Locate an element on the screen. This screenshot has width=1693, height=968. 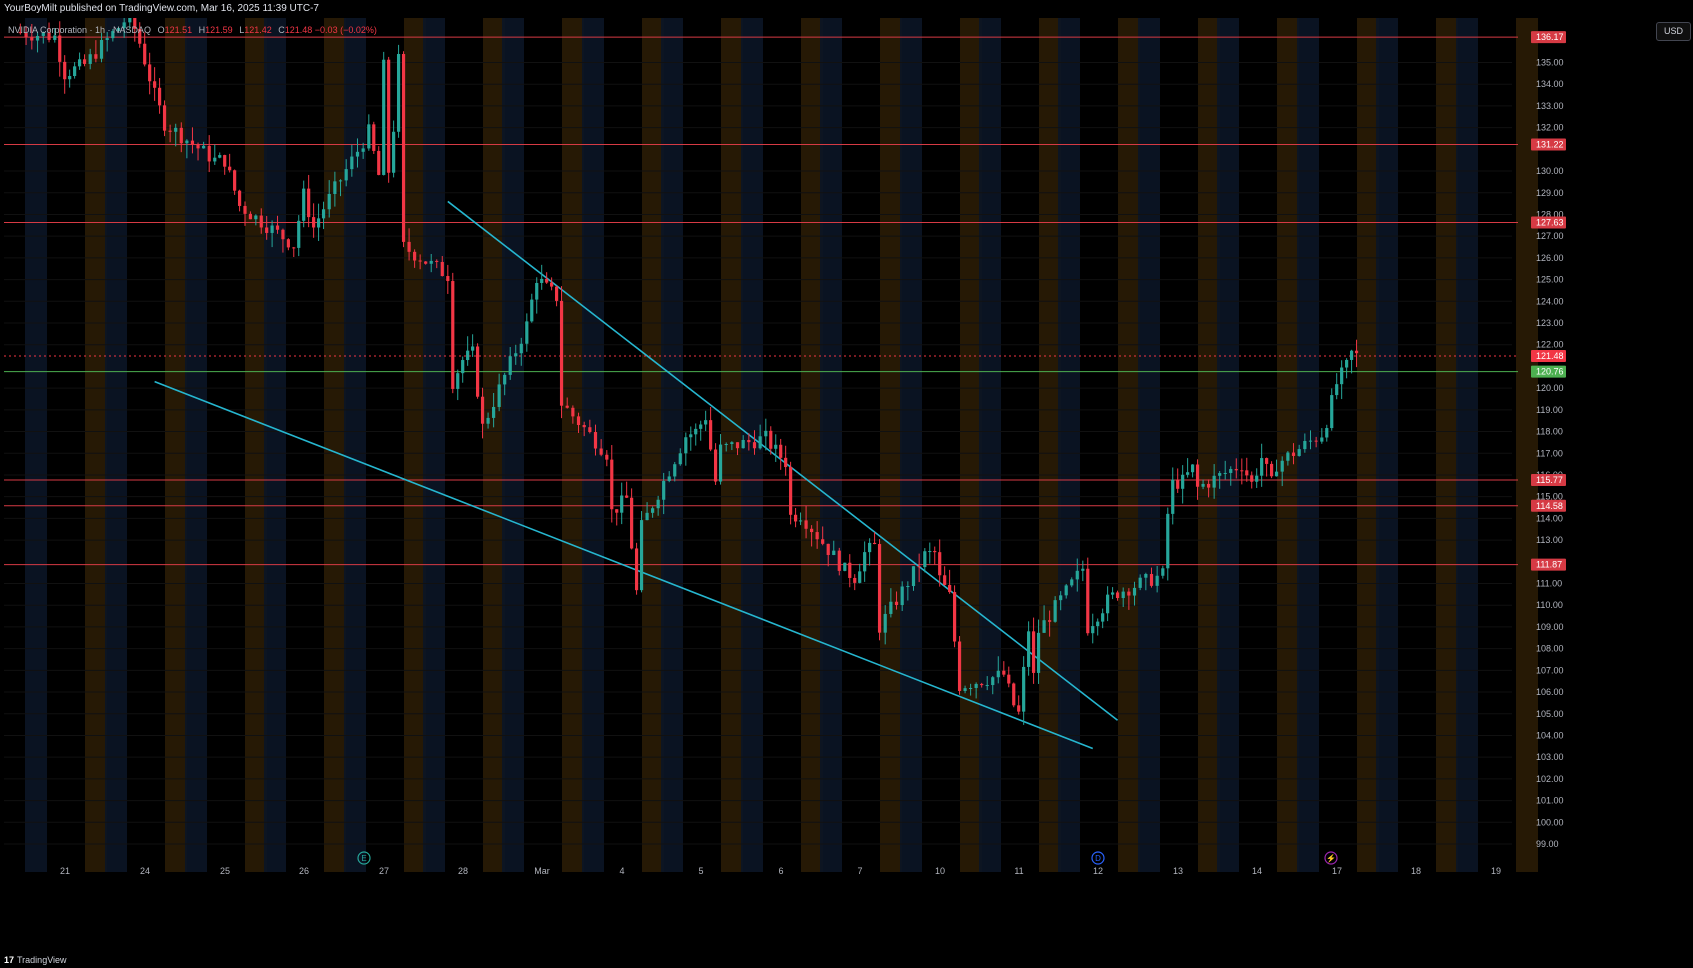
price-tick-label: 126.00 is located at coordinates (1550, 258).